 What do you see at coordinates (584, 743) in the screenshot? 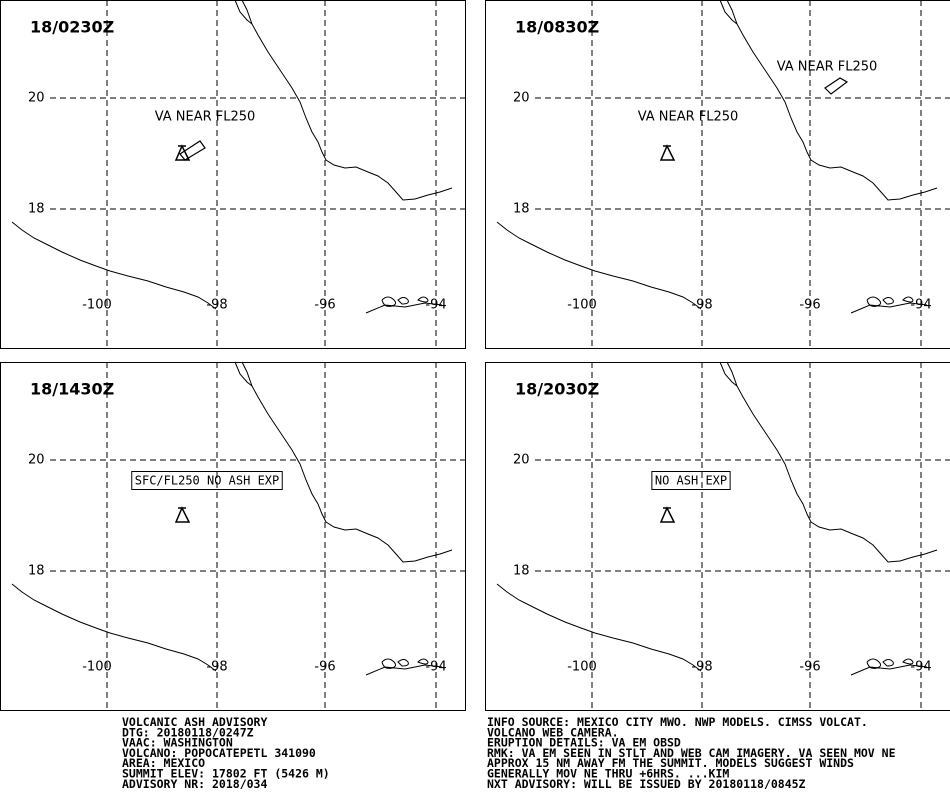
I see `advisory-line: ERUPTION DETAILS: VA EM OBSD` at bounding box center [584, 743].